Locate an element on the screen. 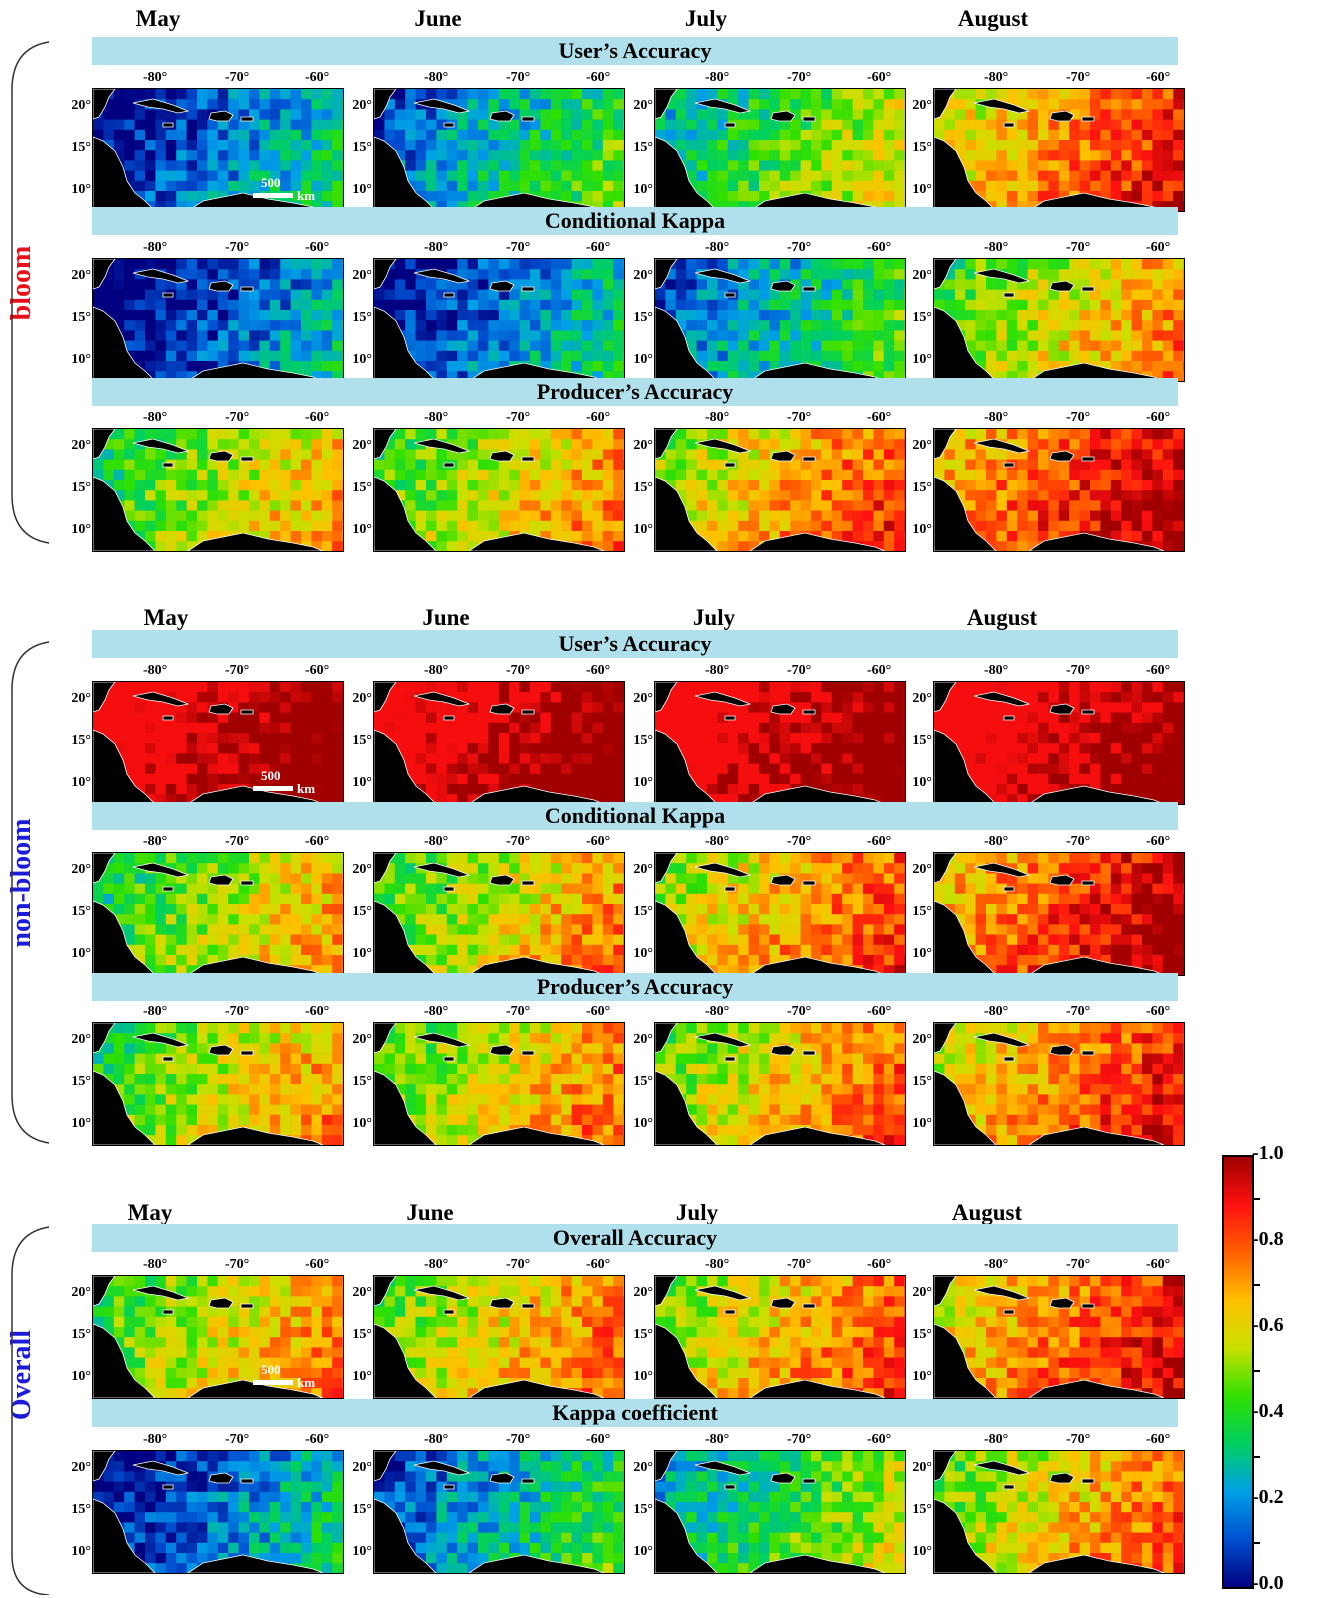 This screenshot has width=1331, height=1598. longitude-label: -80° is located at coordinates (717, 247).